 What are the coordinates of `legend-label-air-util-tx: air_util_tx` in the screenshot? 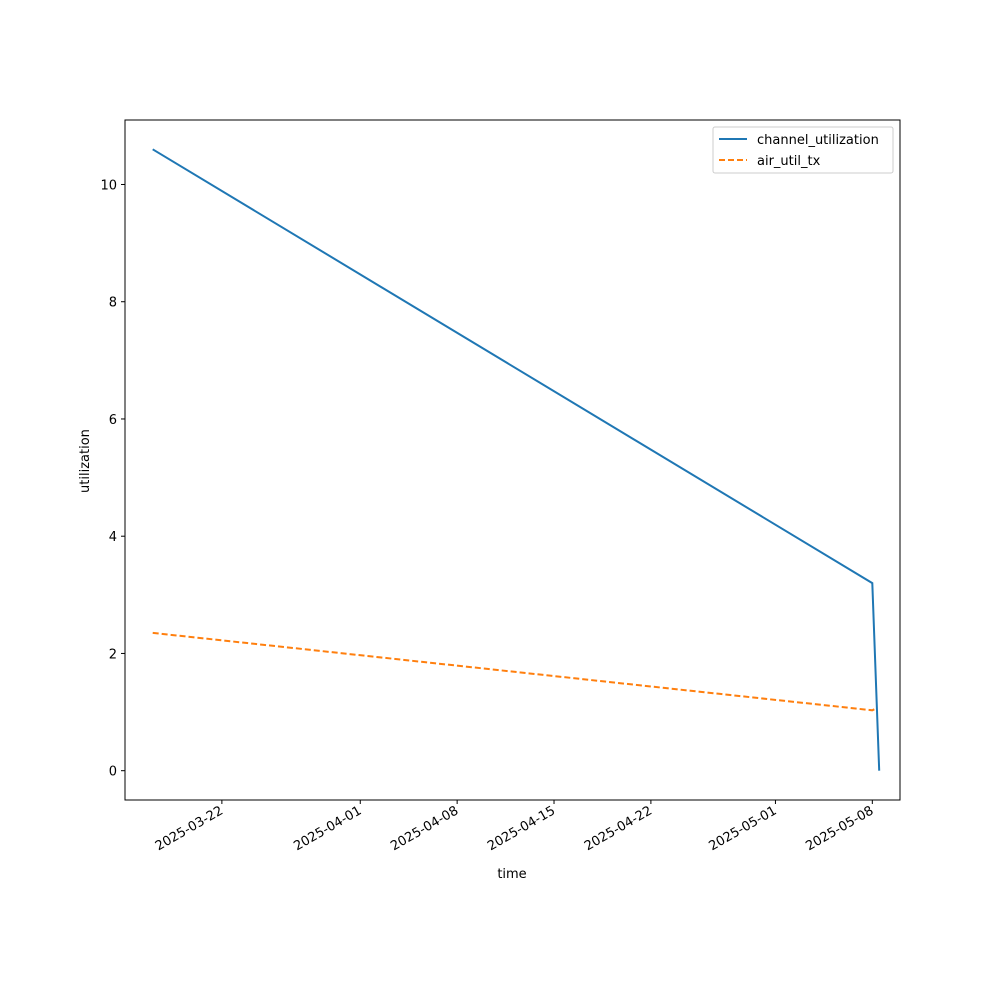 It's located at (789, 161).